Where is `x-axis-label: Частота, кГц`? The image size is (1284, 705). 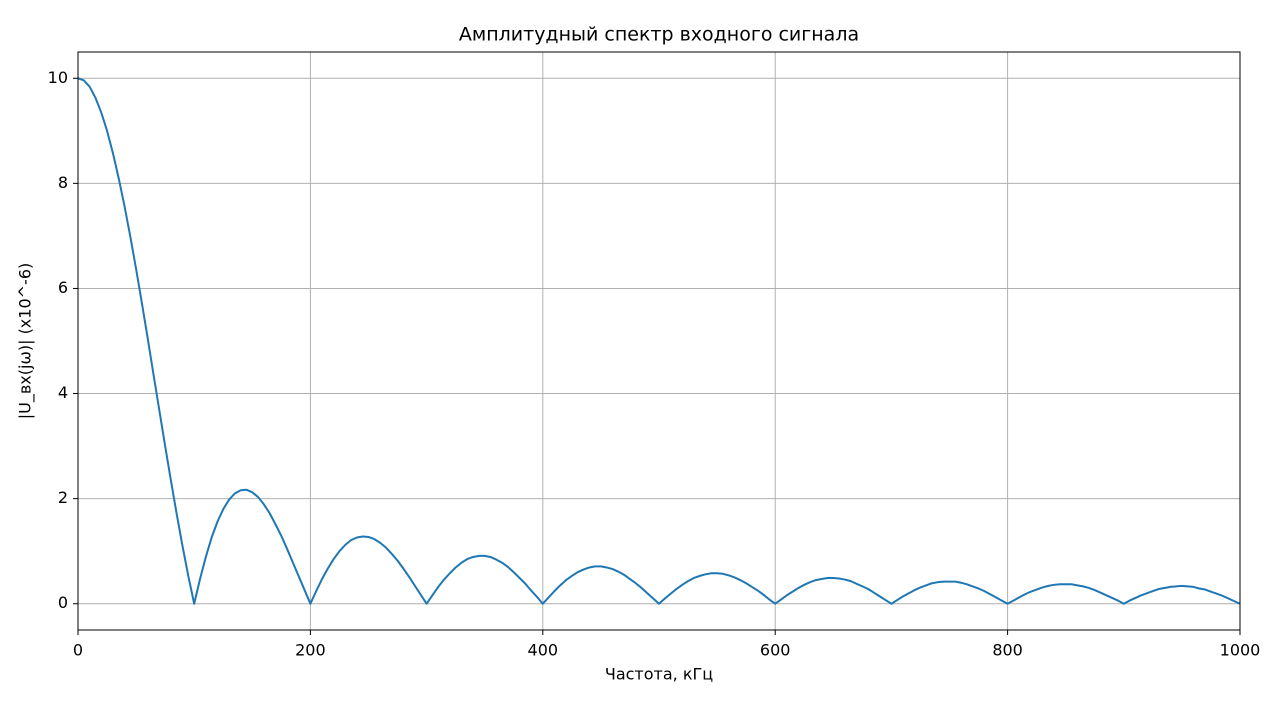
x-axis-label: Частота, кГц is located at coordinates (659, 674).